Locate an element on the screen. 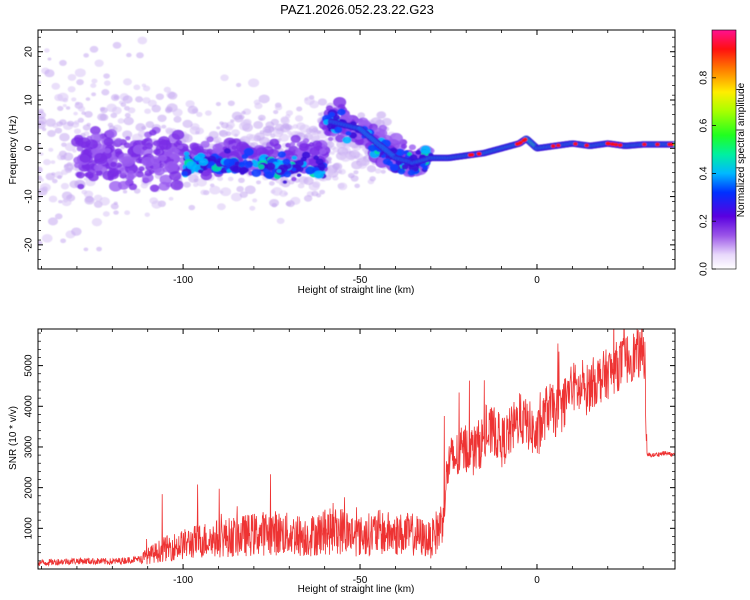 This screenshot has width=750, height=600. snr-y-tick-label: 4000 is located at coordinates (29, 406).